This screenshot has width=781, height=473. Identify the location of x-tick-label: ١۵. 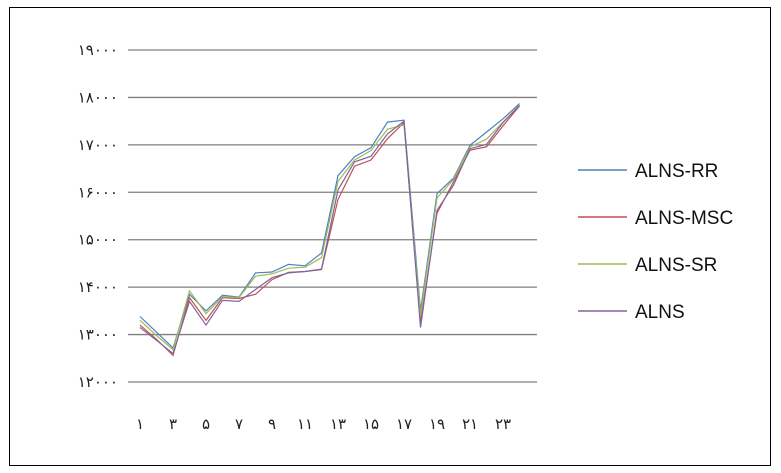
(371, 424).